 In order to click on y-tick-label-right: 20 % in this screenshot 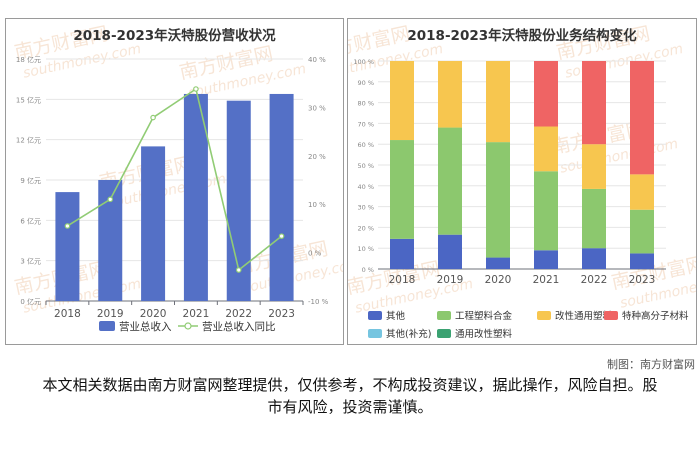, I will do `click(317, 157)`.